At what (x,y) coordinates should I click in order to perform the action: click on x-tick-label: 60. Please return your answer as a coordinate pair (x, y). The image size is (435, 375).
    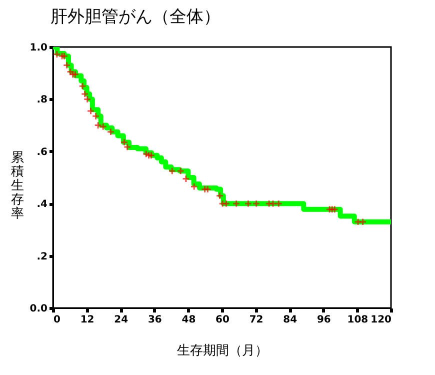
    Looking at the image, I should click on (223, 320).